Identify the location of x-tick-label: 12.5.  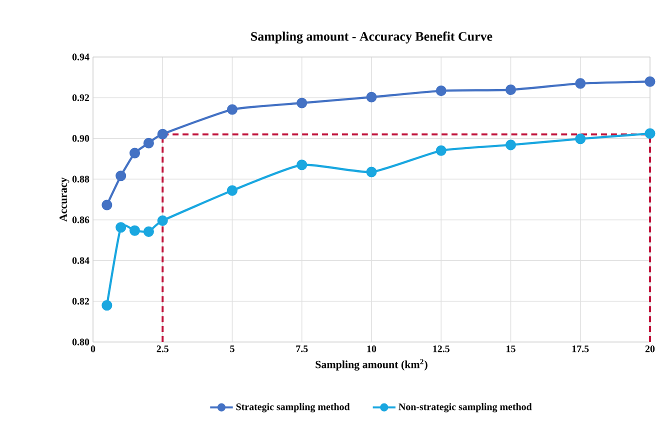
(441, 349).